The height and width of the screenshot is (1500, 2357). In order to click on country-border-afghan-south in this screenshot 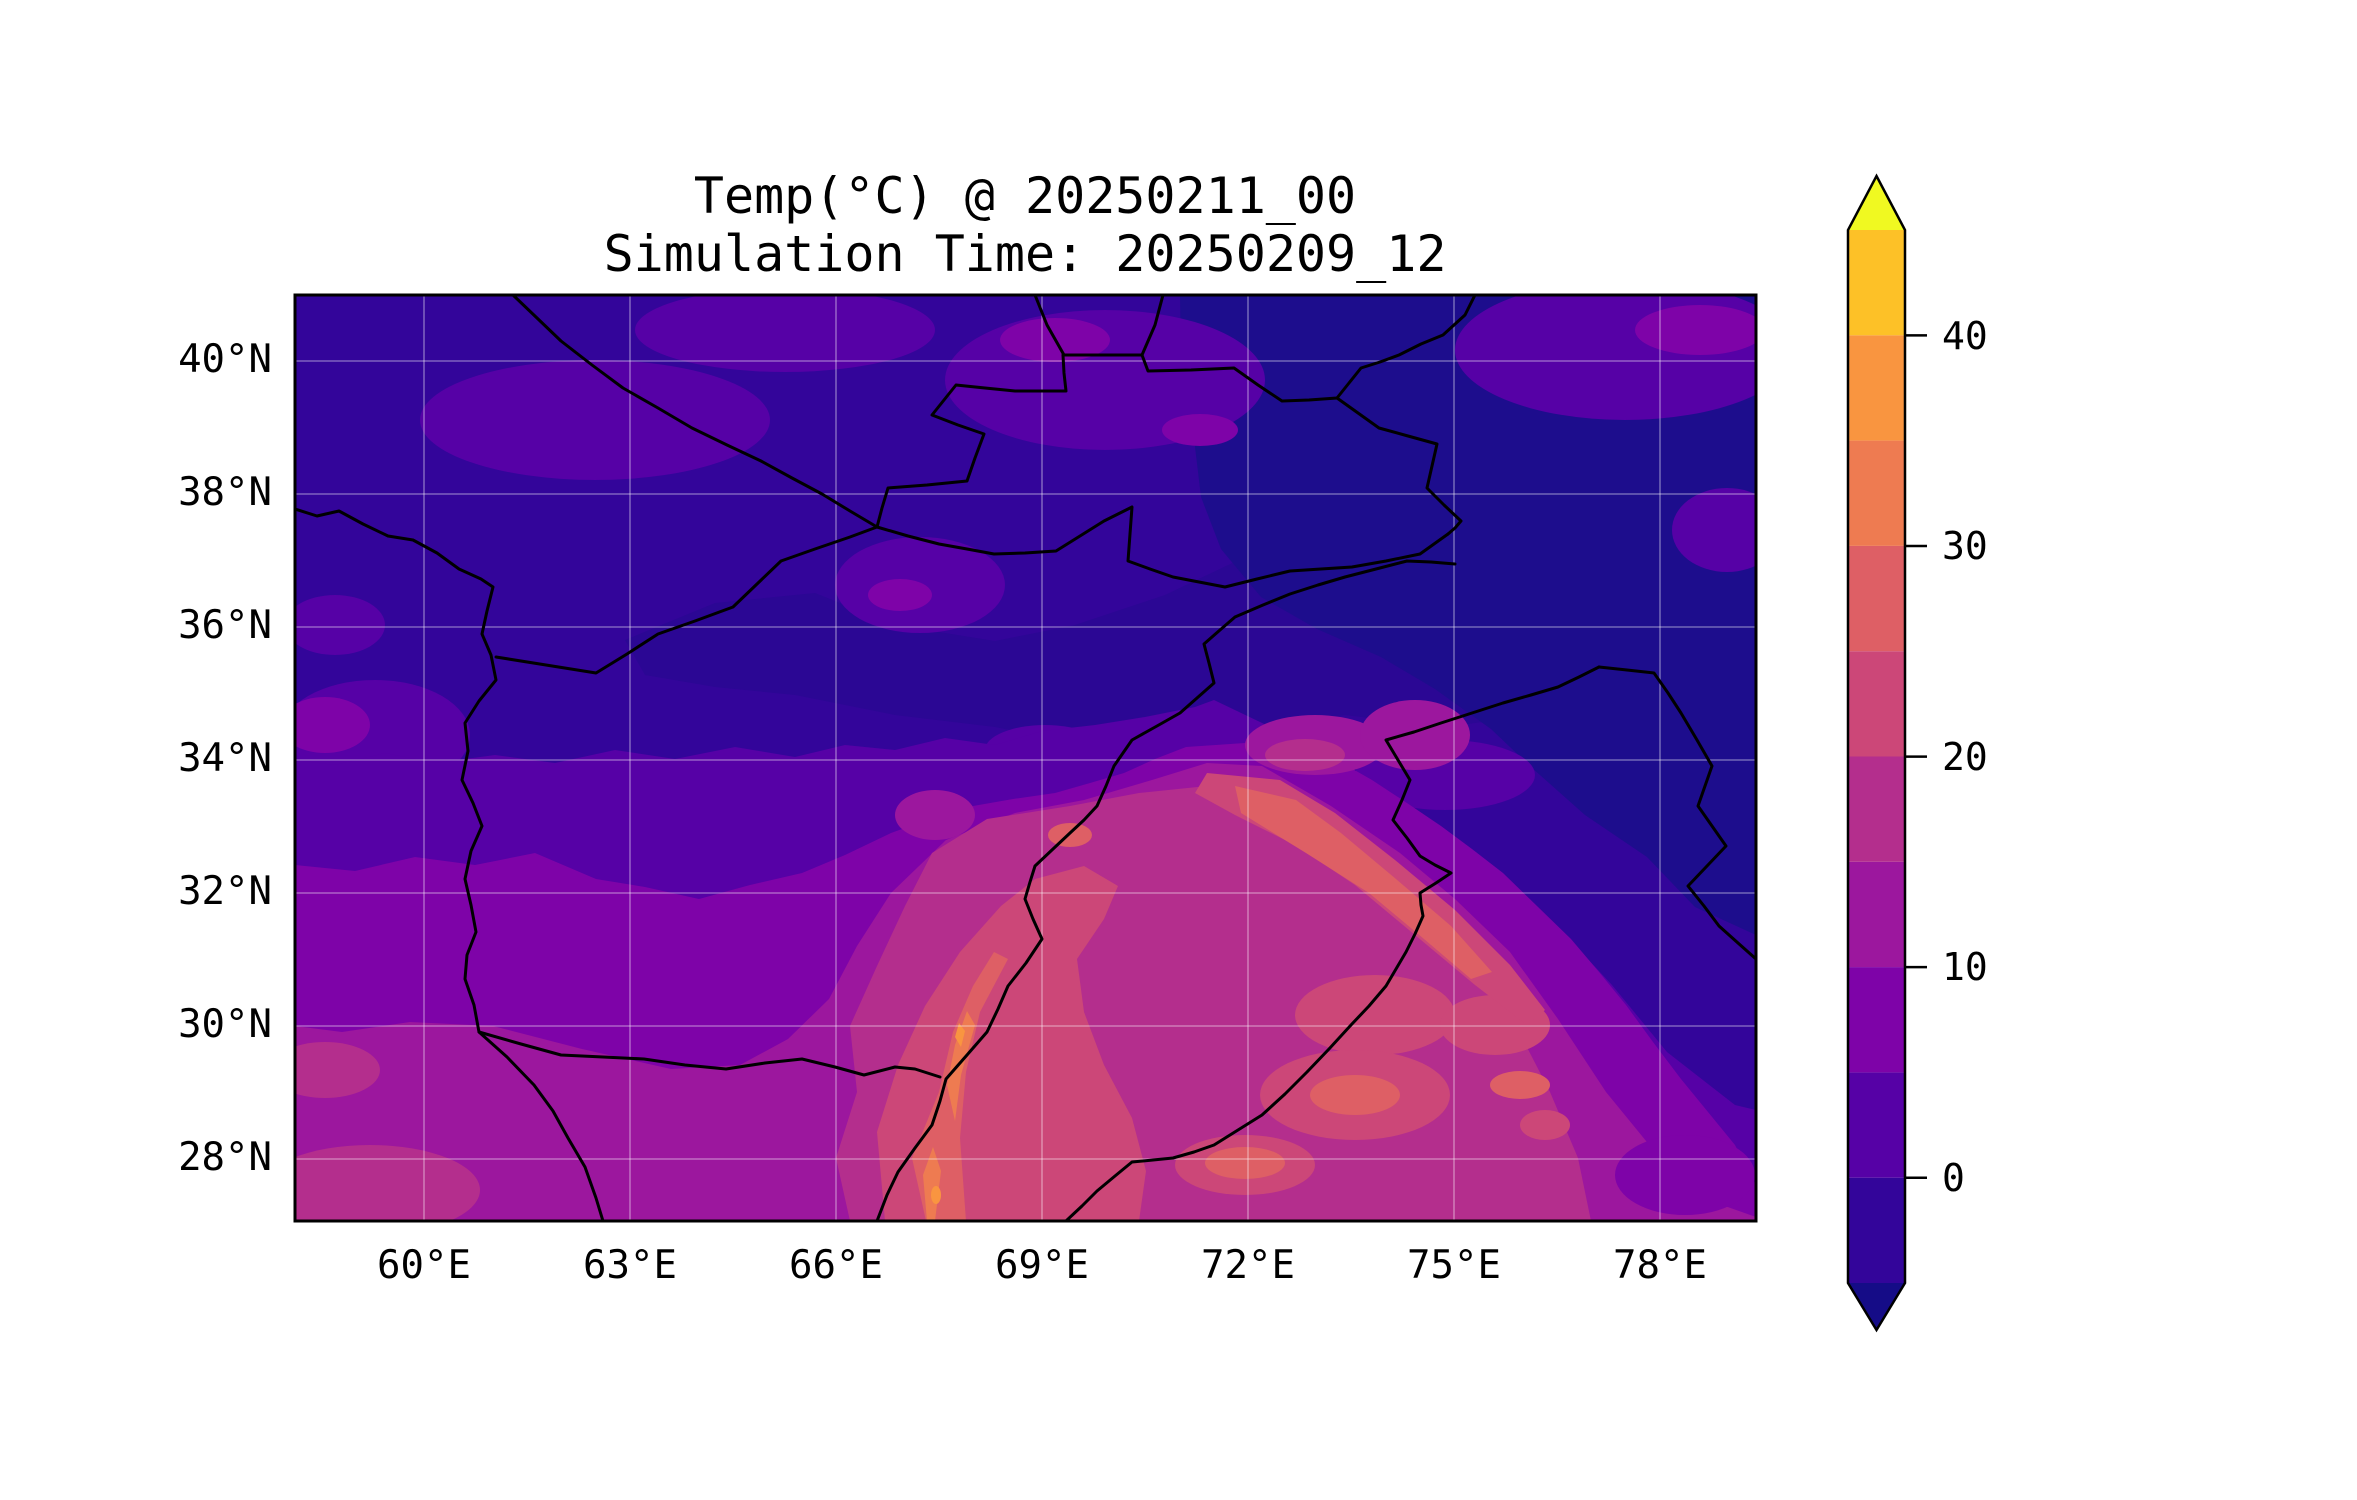, I will do `click(709, 1054)`.